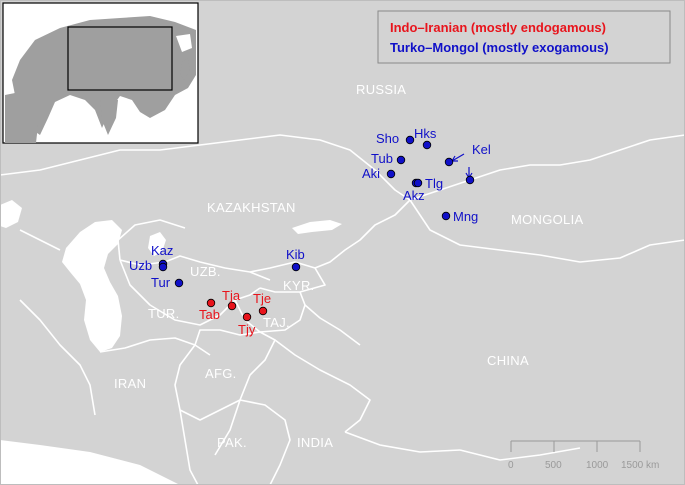 This screenshot has width=685, height=485. I want to click on scale-label-1000: 1000, so click(597, 465).